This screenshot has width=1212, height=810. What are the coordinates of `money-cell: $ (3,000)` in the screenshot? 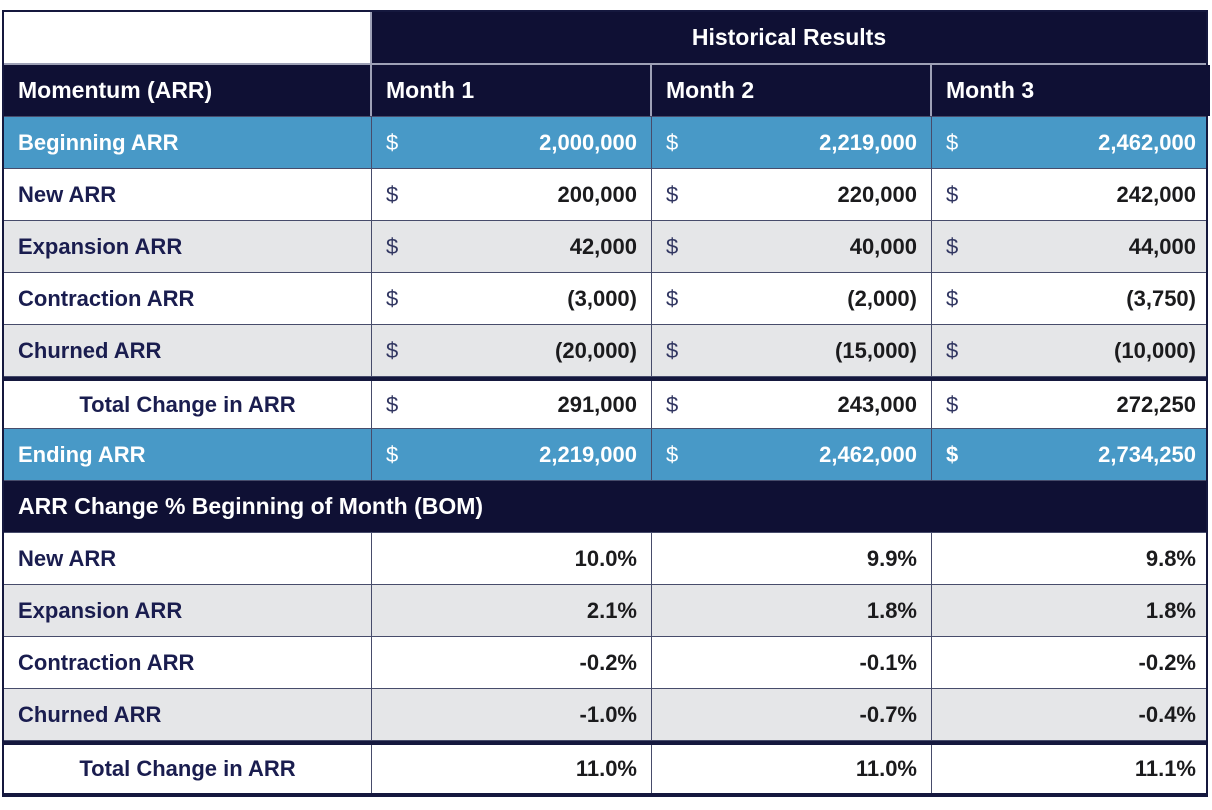 It's located at (512, 298).